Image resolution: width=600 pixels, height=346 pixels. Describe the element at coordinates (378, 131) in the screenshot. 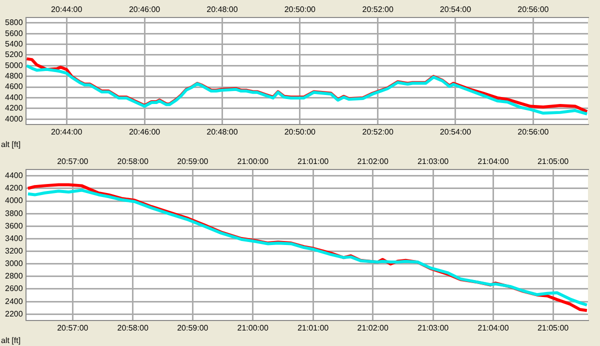

I see `x-tick-label: 20:52:00` at that location.